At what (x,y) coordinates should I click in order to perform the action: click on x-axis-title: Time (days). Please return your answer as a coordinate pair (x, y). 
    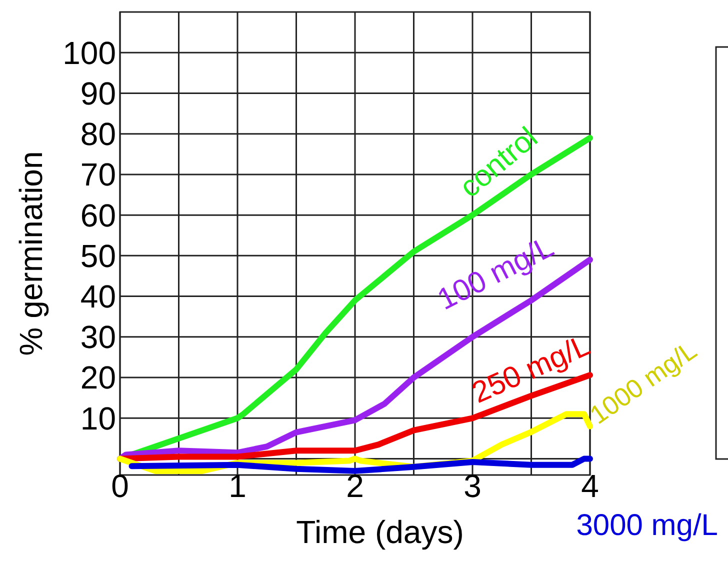
    Looking at the image, I should click on (380, 532).